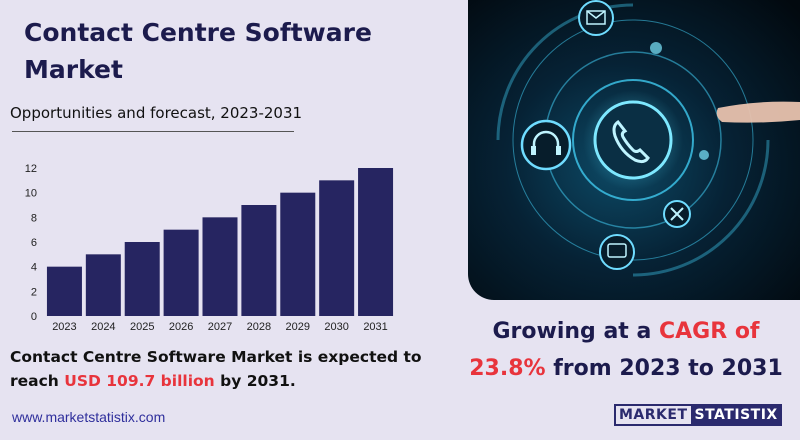 The width and height of the screenshot is (800, 440). I want to click on x-tick-label: 2030, so click(336, 327).